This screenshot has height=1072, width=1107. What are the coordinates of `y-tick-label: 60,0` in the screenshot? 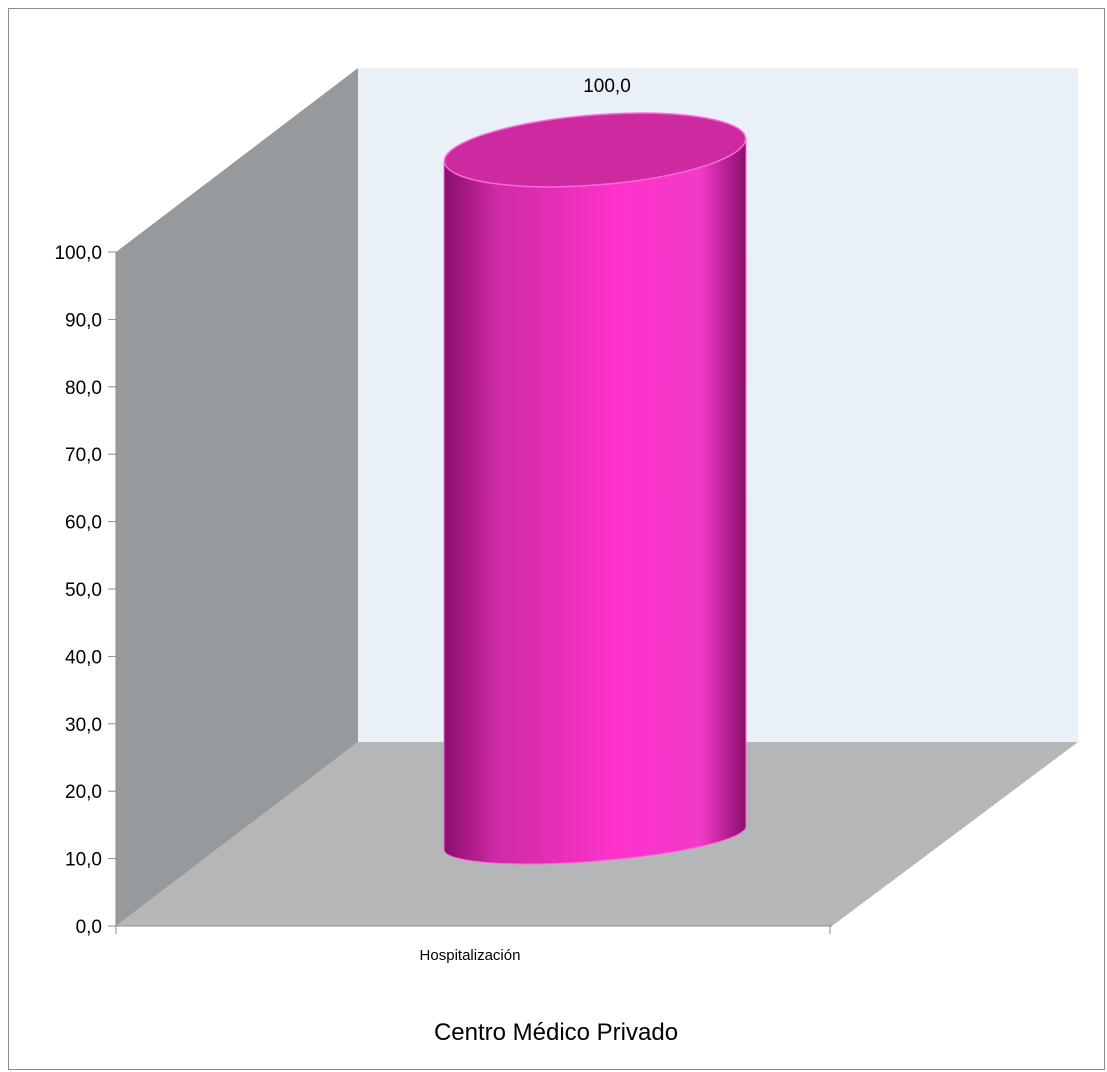 It's located at (83, 523).